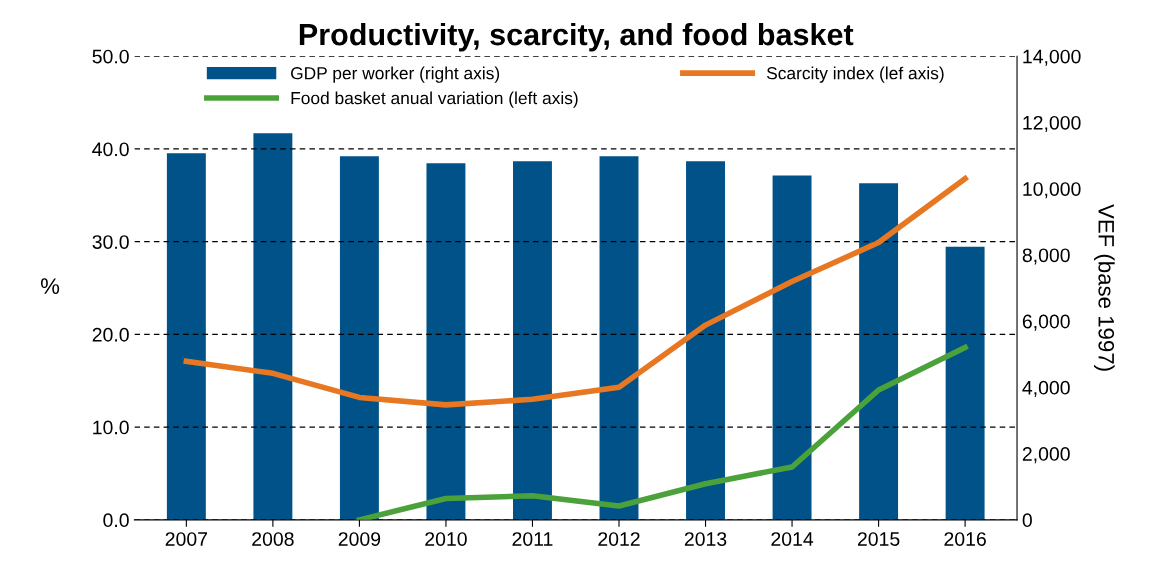 This screenshot has height=562, width=1169. What do you see at coordinates (1046, 256) in the screenshot?
I see `y2-tick-label: 8,000` at bounding box center [1046, 256].